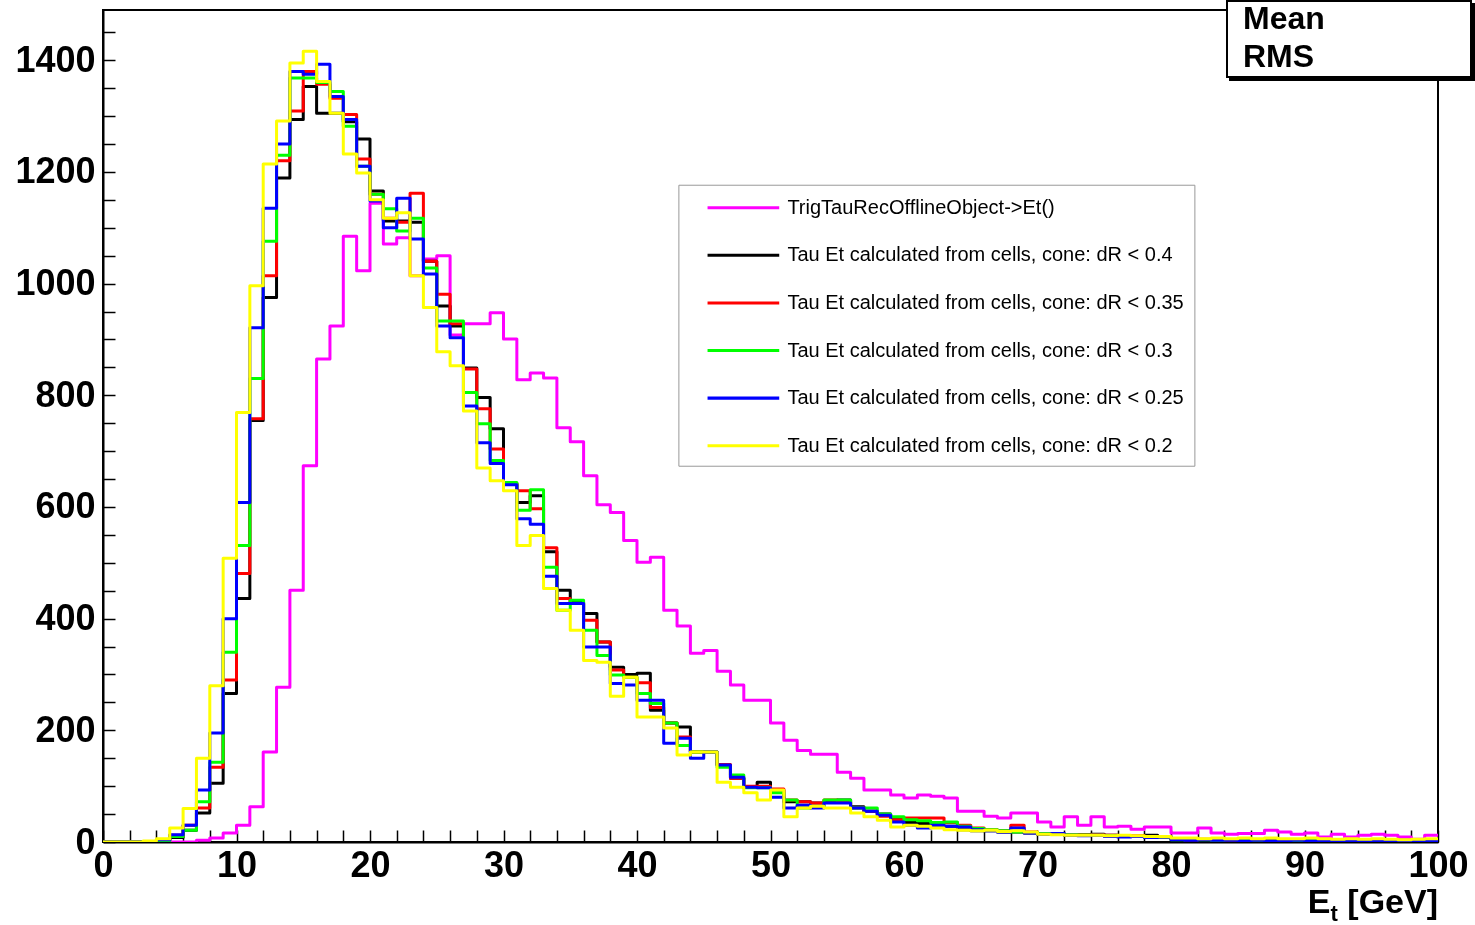  I want to click on x-tick-label: 20, so click(370, 864).